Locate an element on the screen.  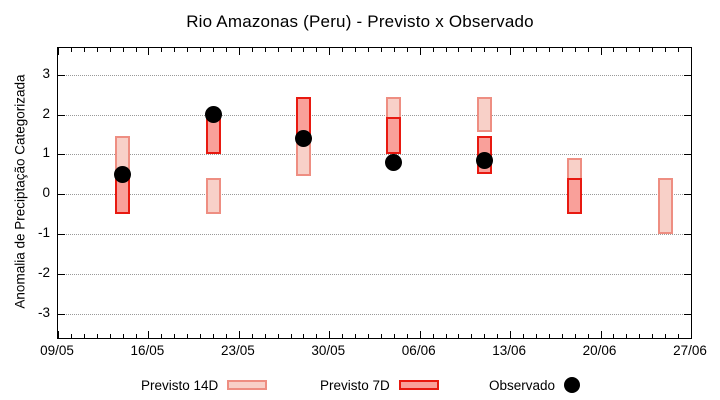
x-tick-label: 27/06 is located at coordinates (690, 350).